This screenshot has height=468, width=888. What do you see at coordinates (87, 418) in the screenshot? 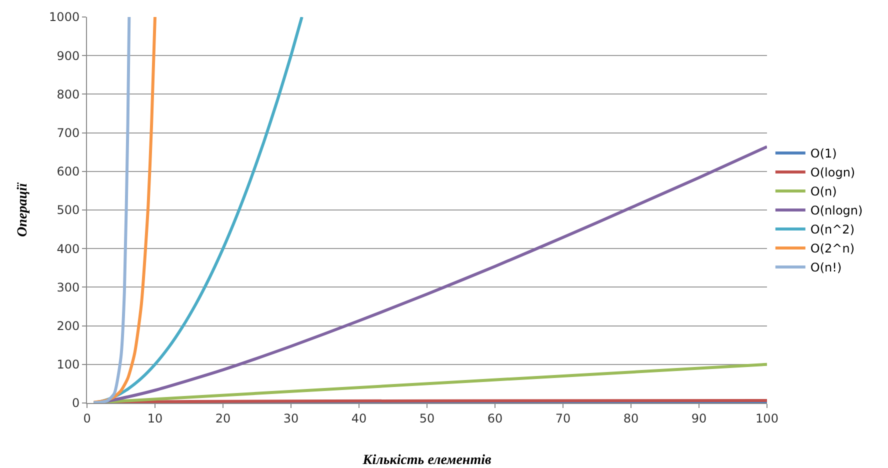
I see `x-tick-label: 0` at bounding box center [87, 418].